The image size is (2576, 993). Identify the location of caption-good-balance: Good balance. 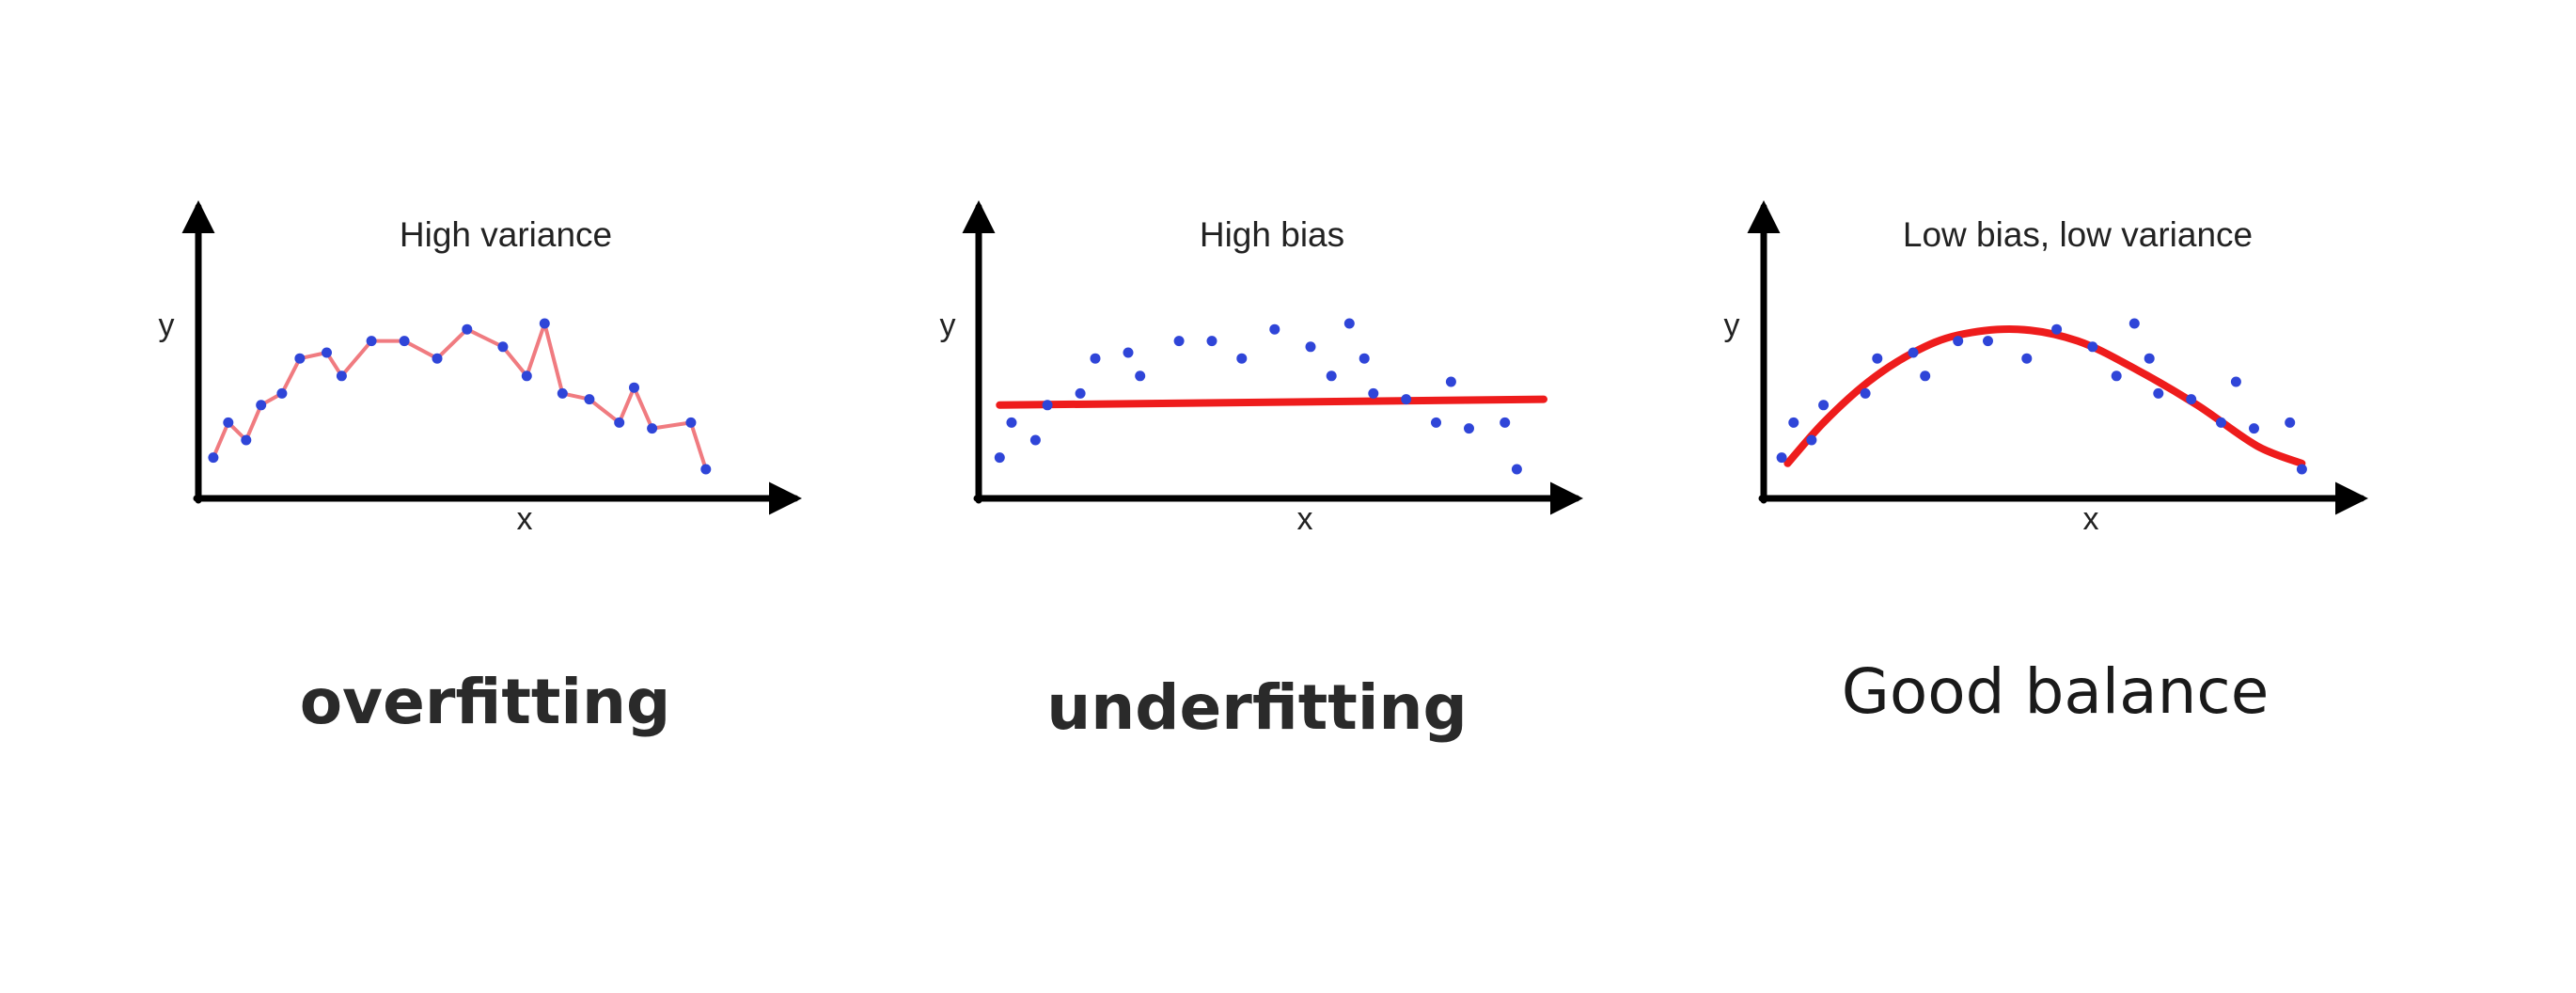
(2056, 691).